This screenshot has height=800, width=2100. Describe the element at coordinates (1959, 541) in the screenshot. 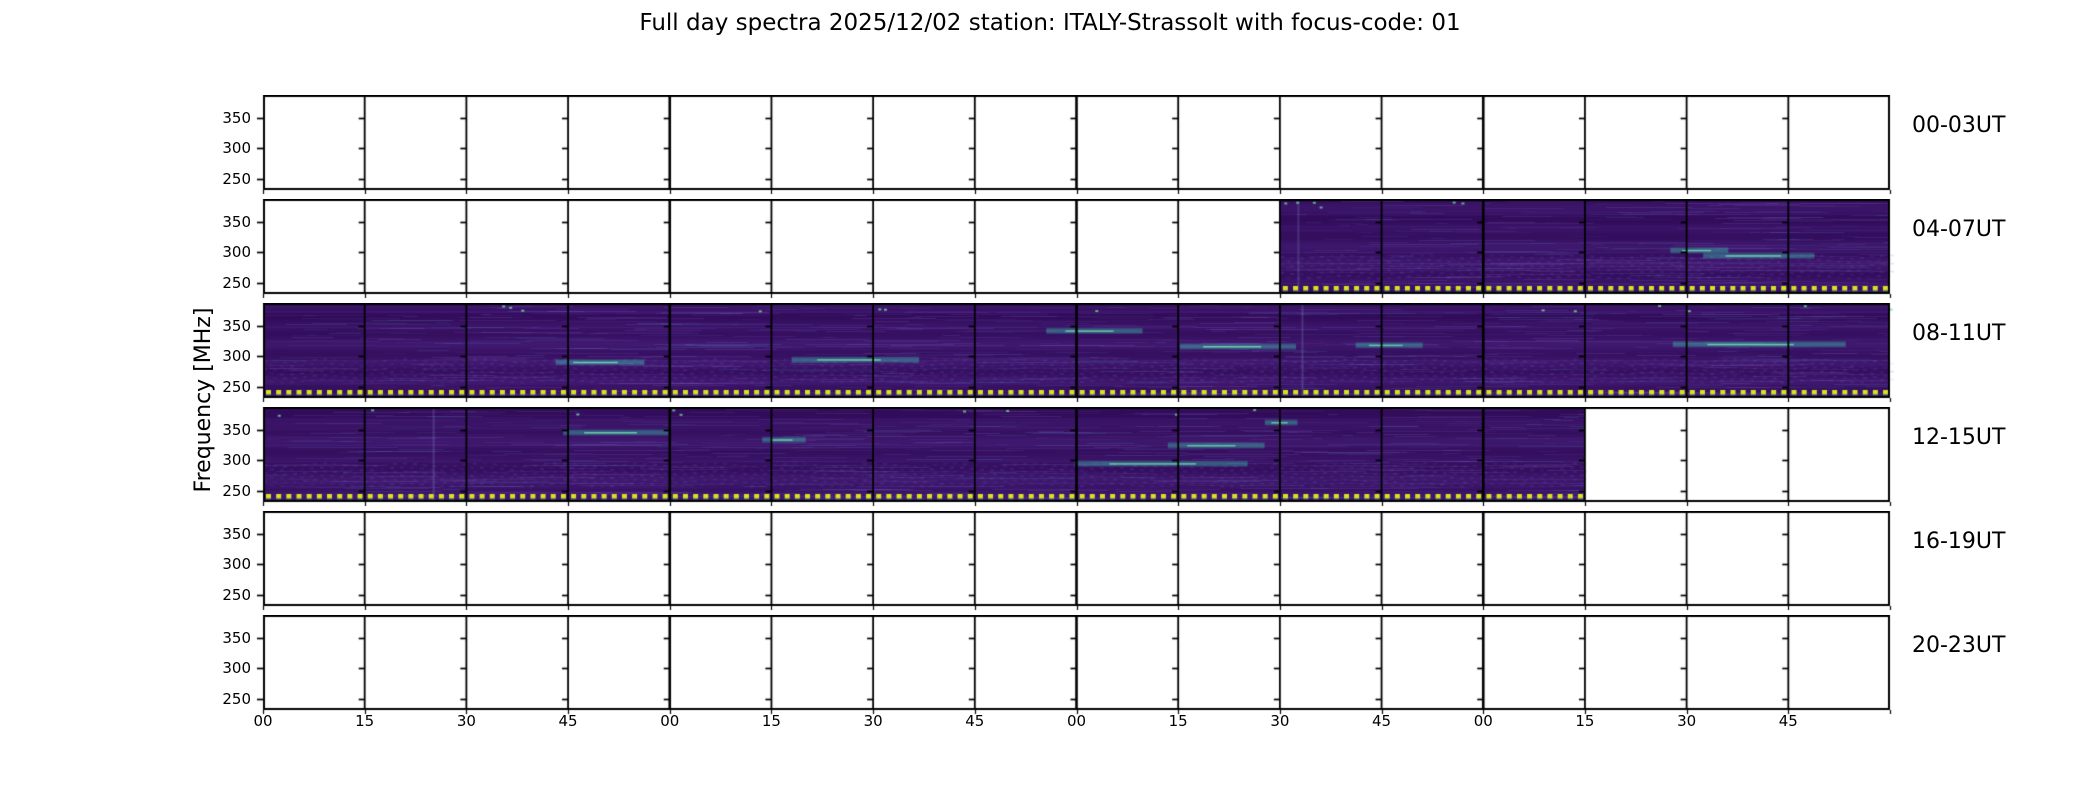

I see `row-time-label: 16-19UT` at that location.